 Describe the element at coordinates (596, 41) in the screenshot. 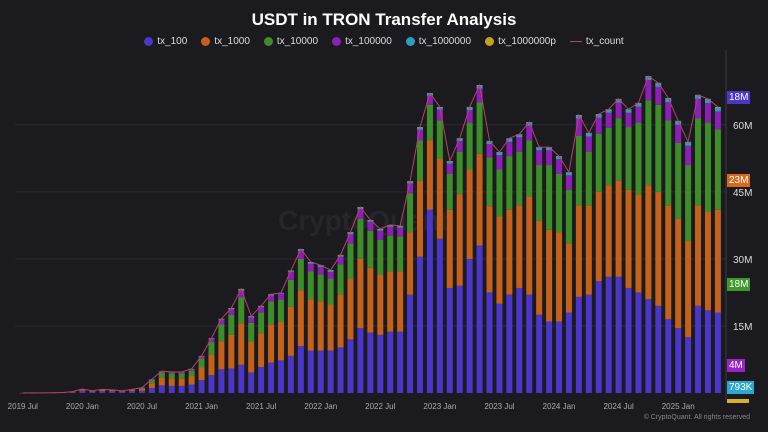

I see `legend-item-tx-count: tx_count` at that location.